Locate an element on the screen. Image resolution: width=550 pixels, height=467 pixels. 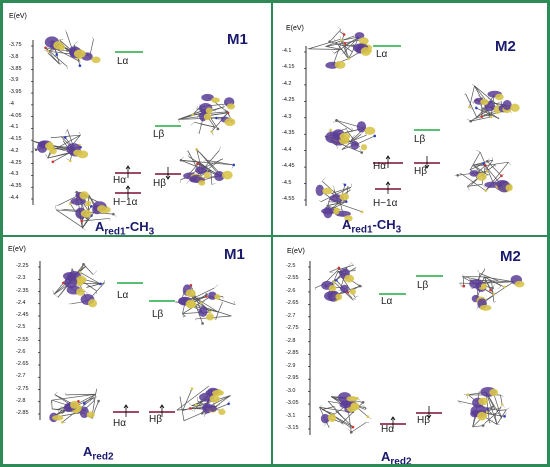
axis-tick-label: -2.95 is located at coordinates (292, 378).